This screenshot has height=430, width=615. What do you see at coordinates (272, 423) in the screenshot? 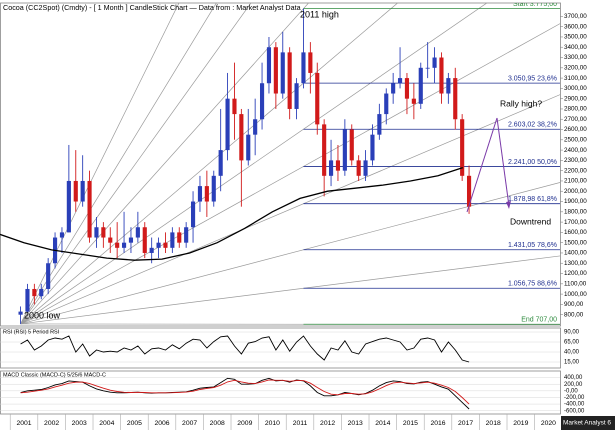
I see `x-tick-label: 2010` at bounding box center [272, 423].